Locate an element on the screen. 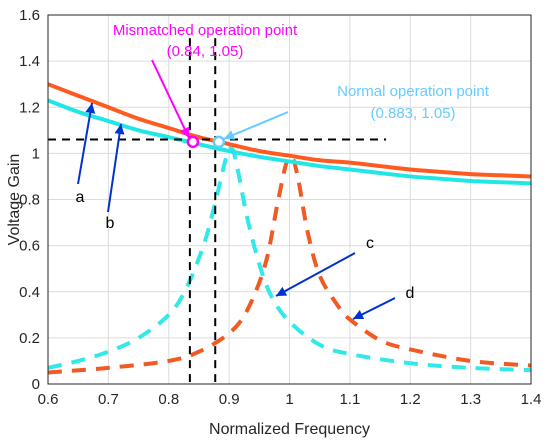 The height and width of the screenshot is (445, 550). x-tick-label: 1 is located at coordinates (289, 399).